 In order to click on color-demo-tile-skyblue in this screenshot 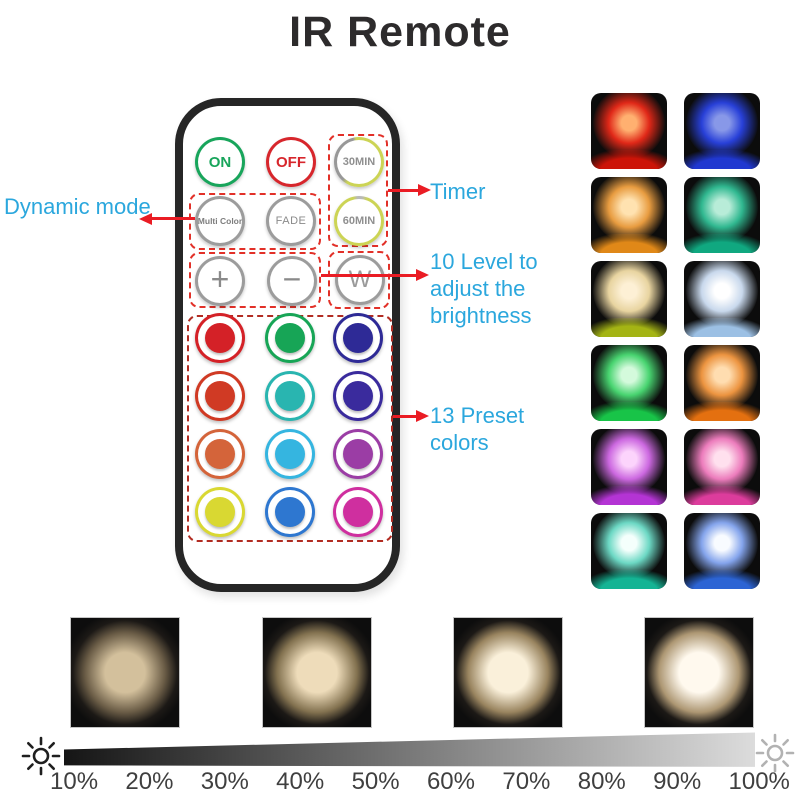, I will do `click(722, 551)`.